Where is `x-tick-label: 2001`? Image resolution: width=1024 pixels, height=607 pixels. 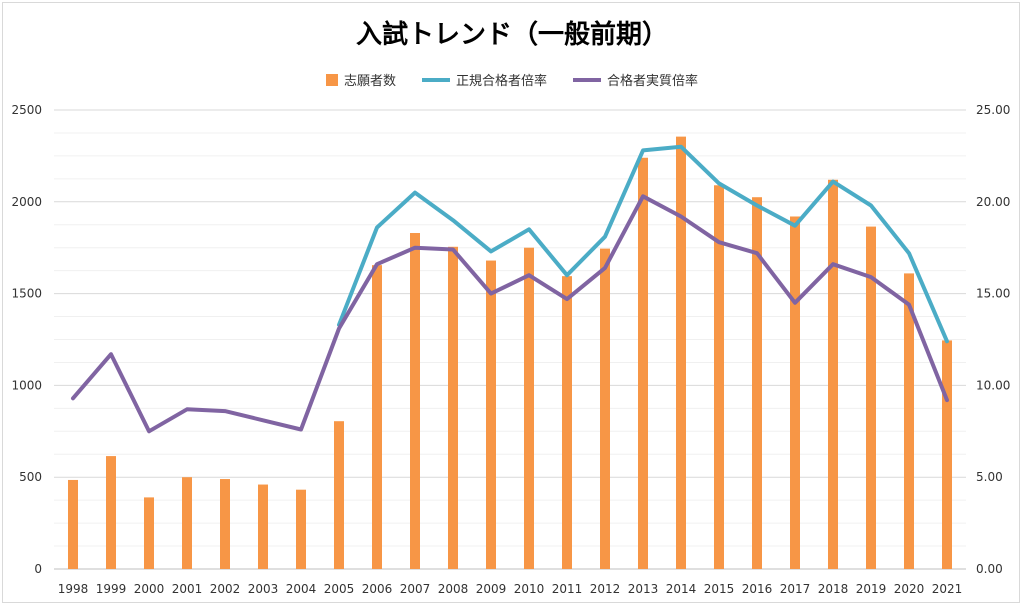 x-tick-label: 2001 is located at coordinates (187, 589).